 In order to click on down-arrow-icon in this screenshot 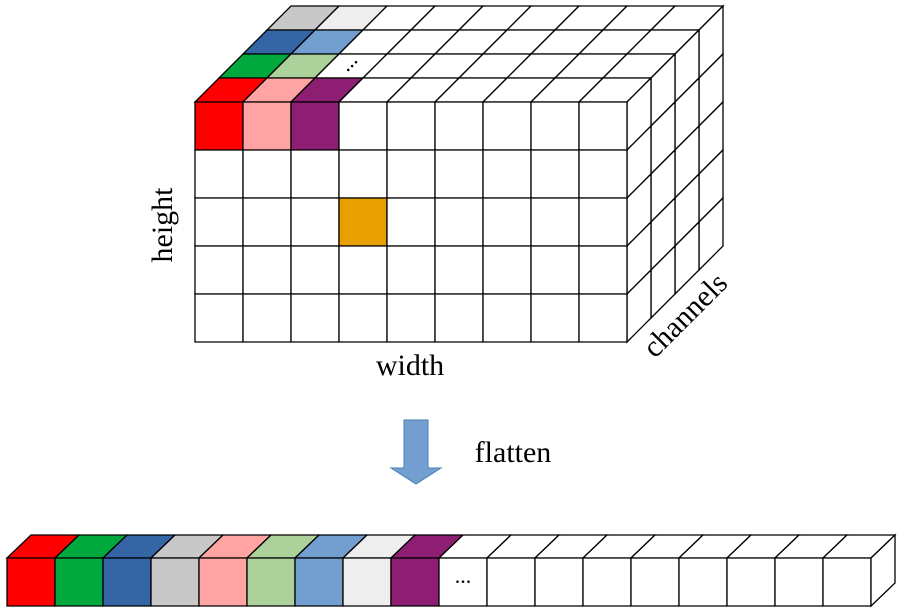, I will do `click(416, 452)`.